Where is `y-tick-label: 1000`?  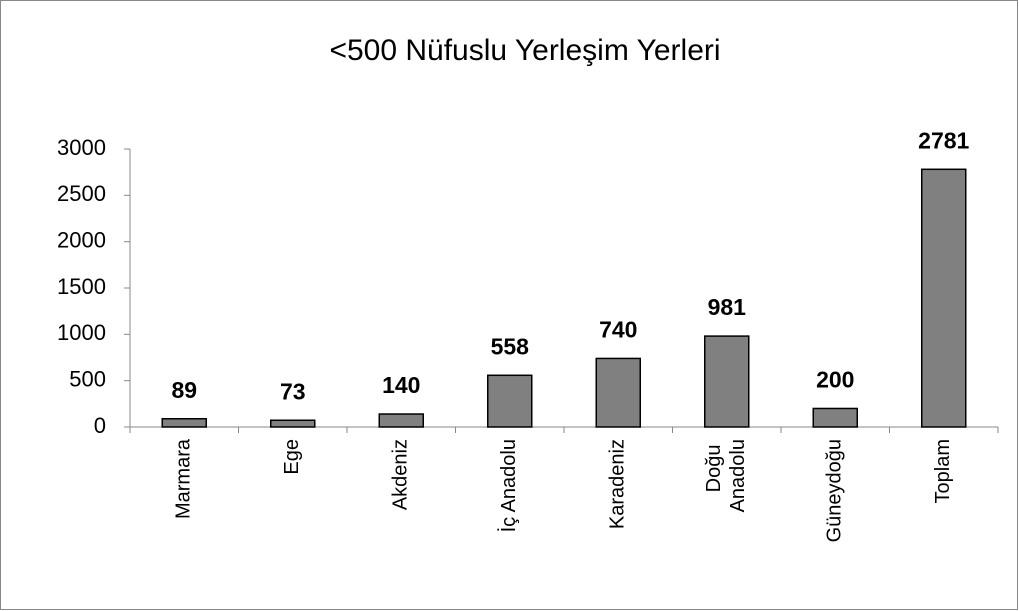 y-tick-label: 1000 is located at coordinates (81, 332).